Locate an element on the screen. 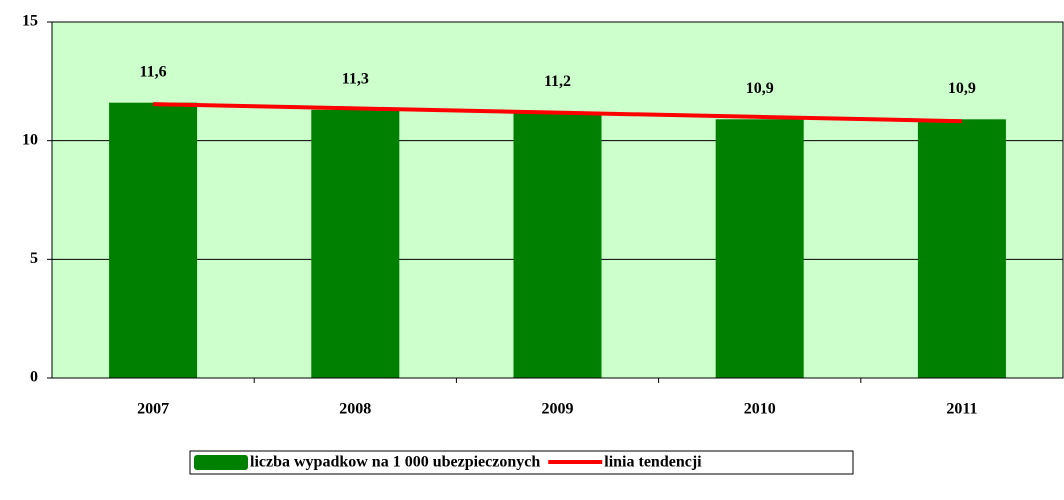  trend-line is located at coordinates (557, 113).